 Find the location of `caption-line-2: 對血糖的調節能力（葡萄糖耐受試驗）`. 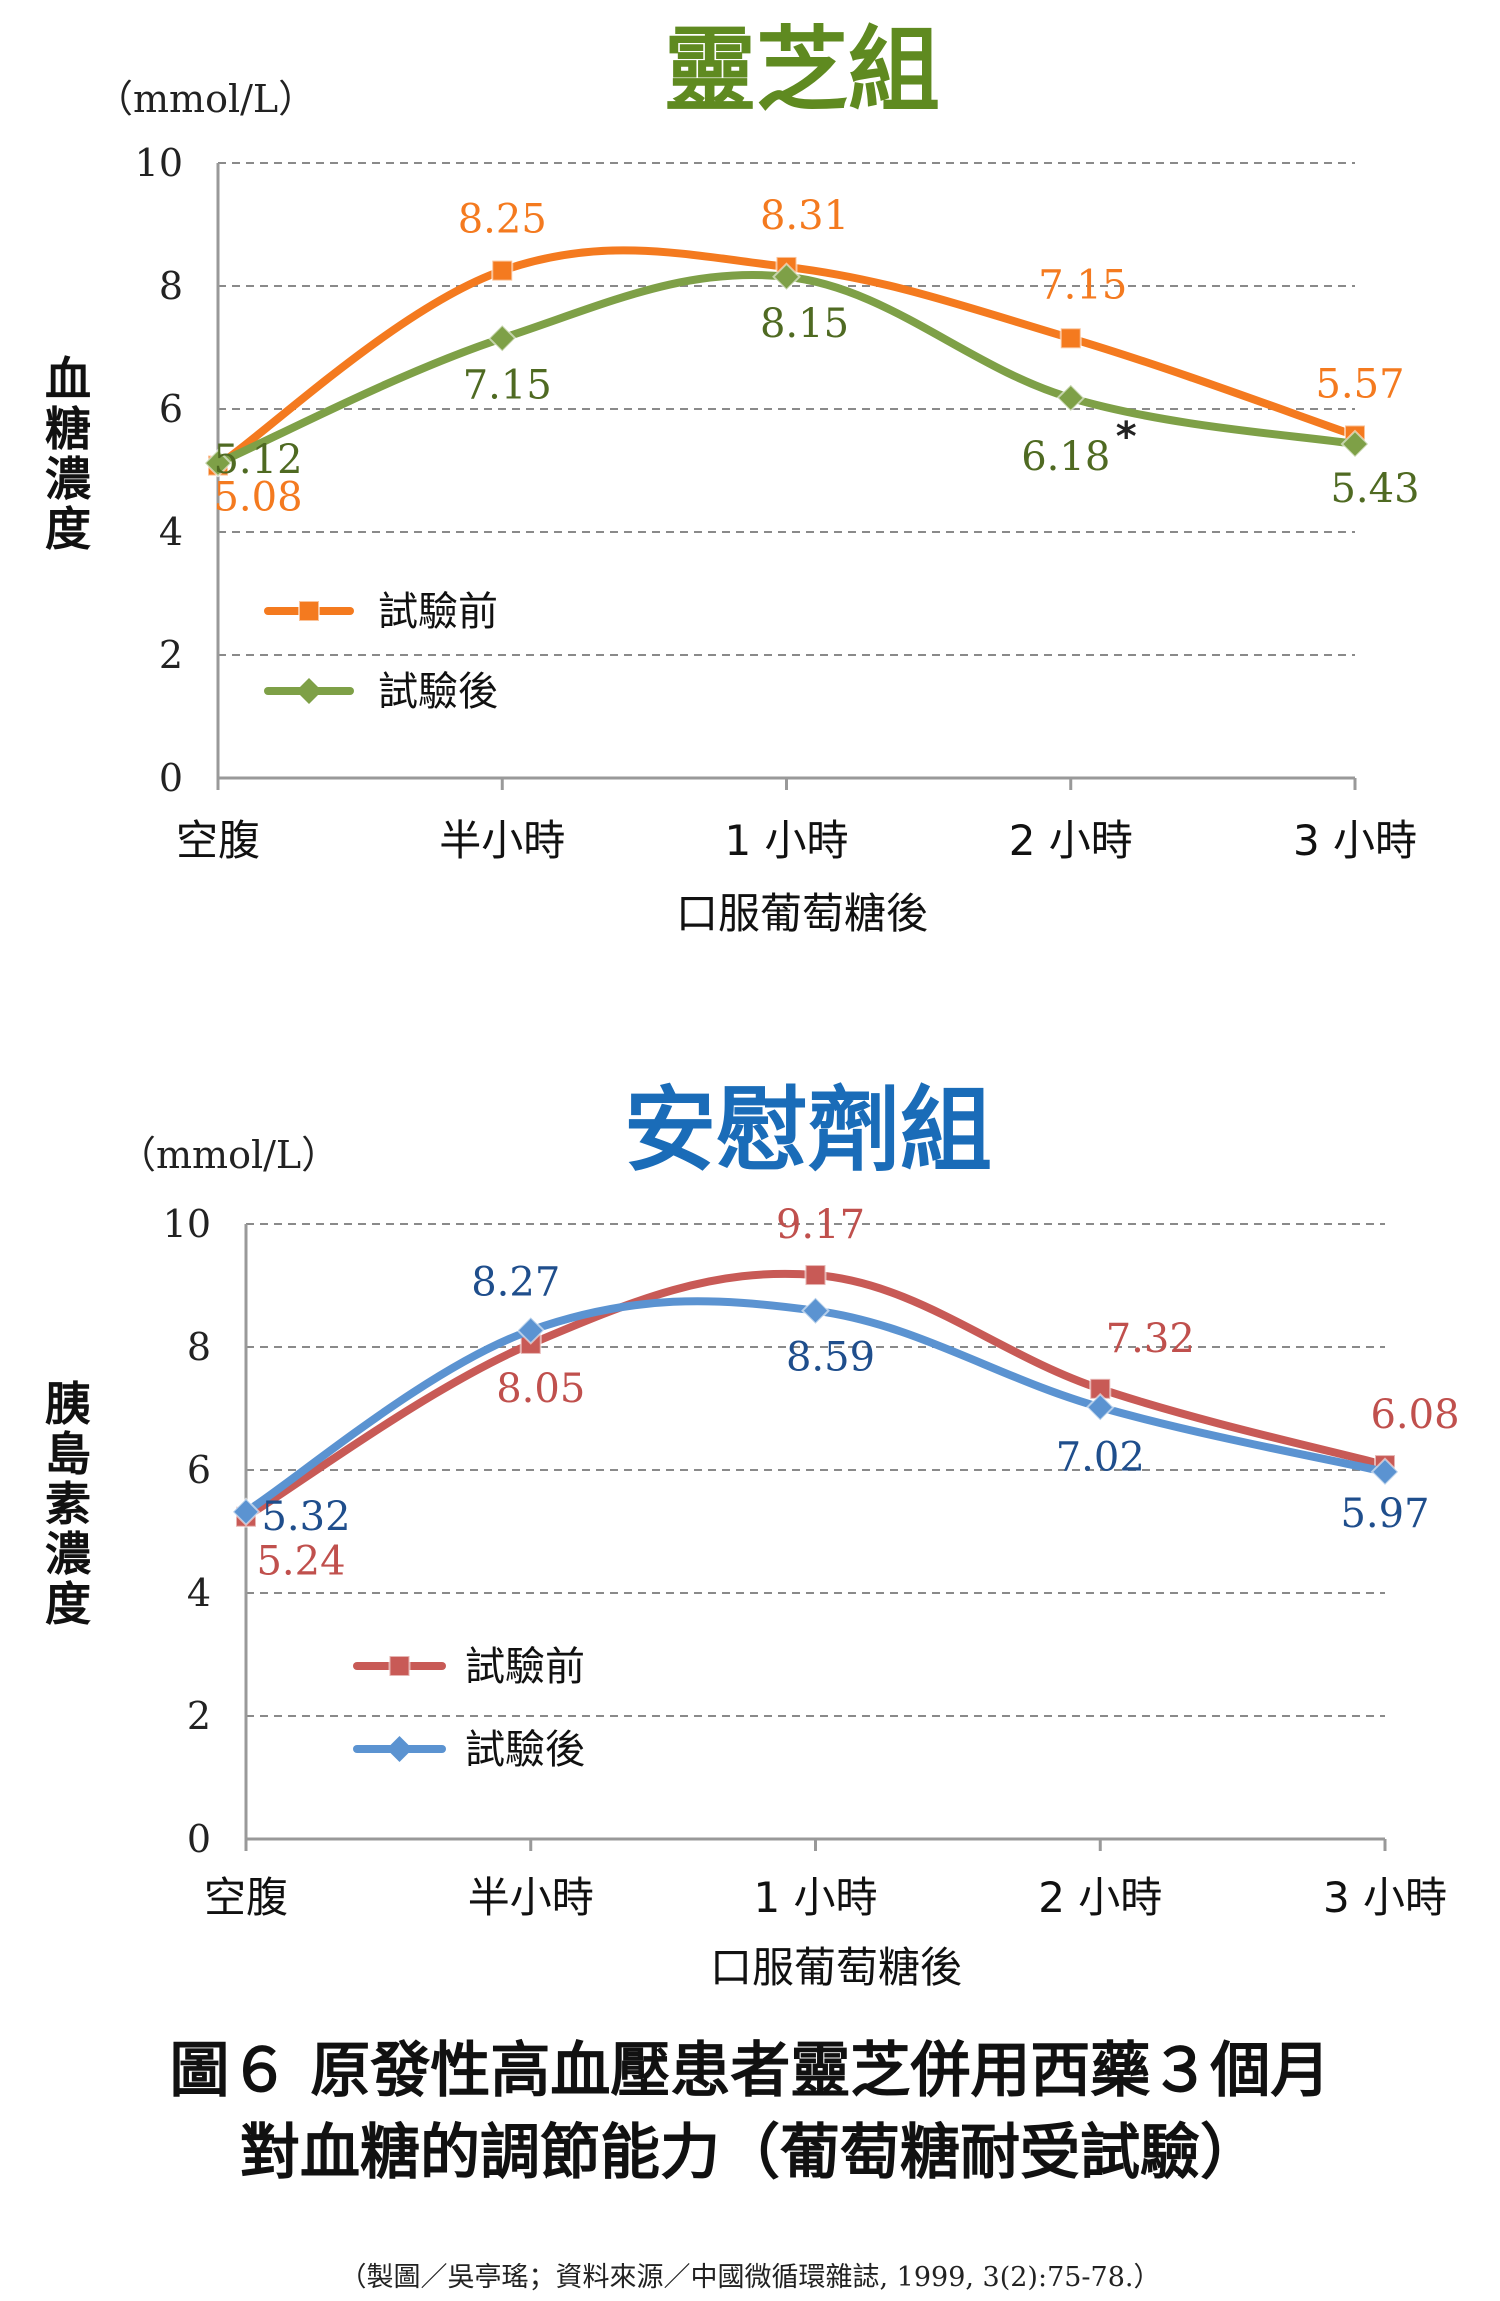

caption-line-2: 對血糖的調節能力（葡萄糖耐受試驗） is located at coordinates (750, 2153).